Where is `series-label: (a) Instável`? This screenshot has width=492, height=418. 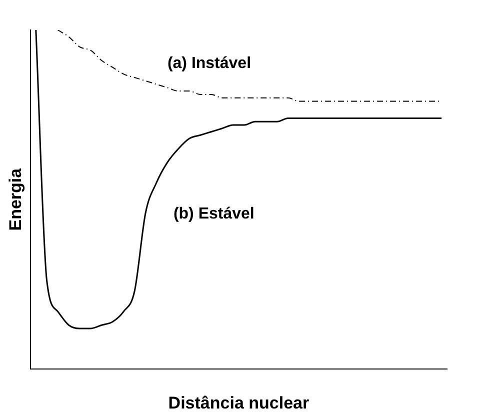 series-label: (a) Instável is located at coordinates (209, 63).